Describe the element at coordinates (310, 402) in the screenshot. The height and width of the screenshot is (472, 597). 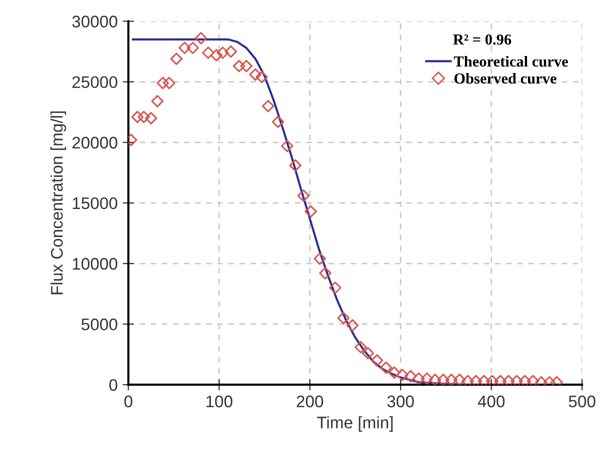
I see `x-tick-label: 200` at that location.